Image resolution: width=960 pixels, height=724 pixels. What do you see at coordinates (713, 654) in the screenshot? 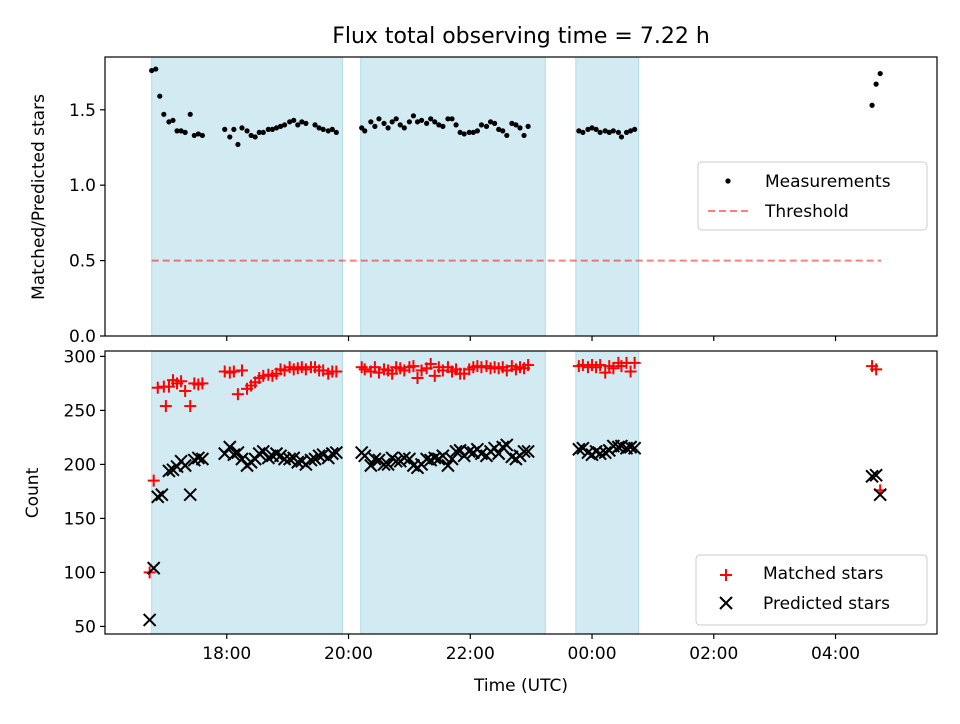
I see `x-tick-label: 02:00` at bounding box center [713, 654].